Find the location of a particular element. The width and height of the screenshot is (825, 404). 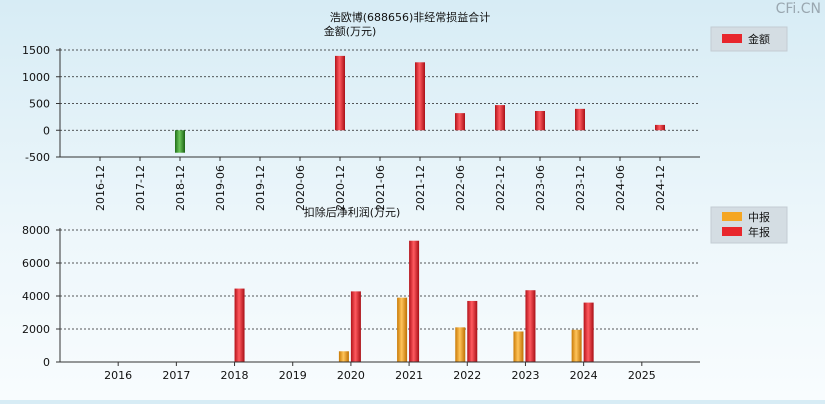

chart2-x-ticks: 2016 2017 2018 2019 2020 2021 2022 2023 2024 2025 is located at coordinates (380, 372).